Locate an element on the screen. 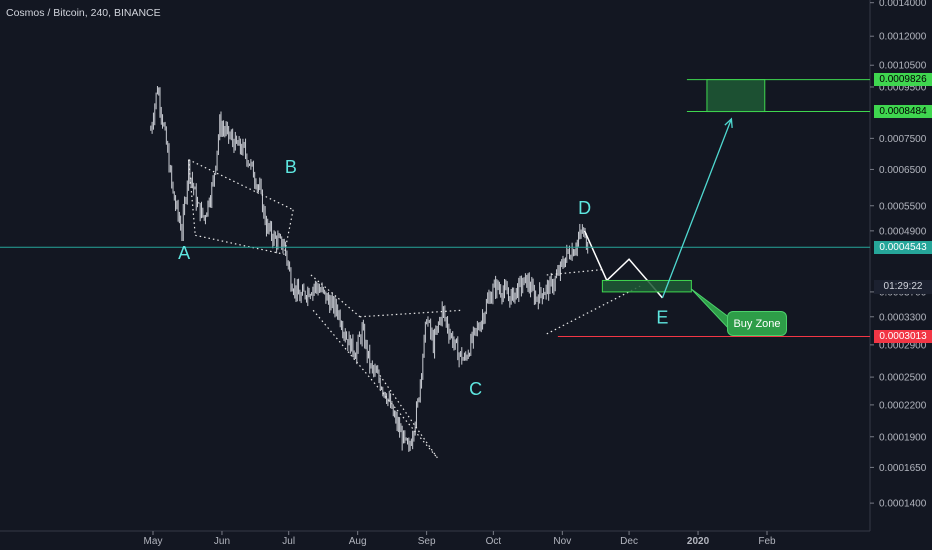 This screenshot has width=932, height=550. price-tag: 0.0003013 is located at coordinates (903, 337).